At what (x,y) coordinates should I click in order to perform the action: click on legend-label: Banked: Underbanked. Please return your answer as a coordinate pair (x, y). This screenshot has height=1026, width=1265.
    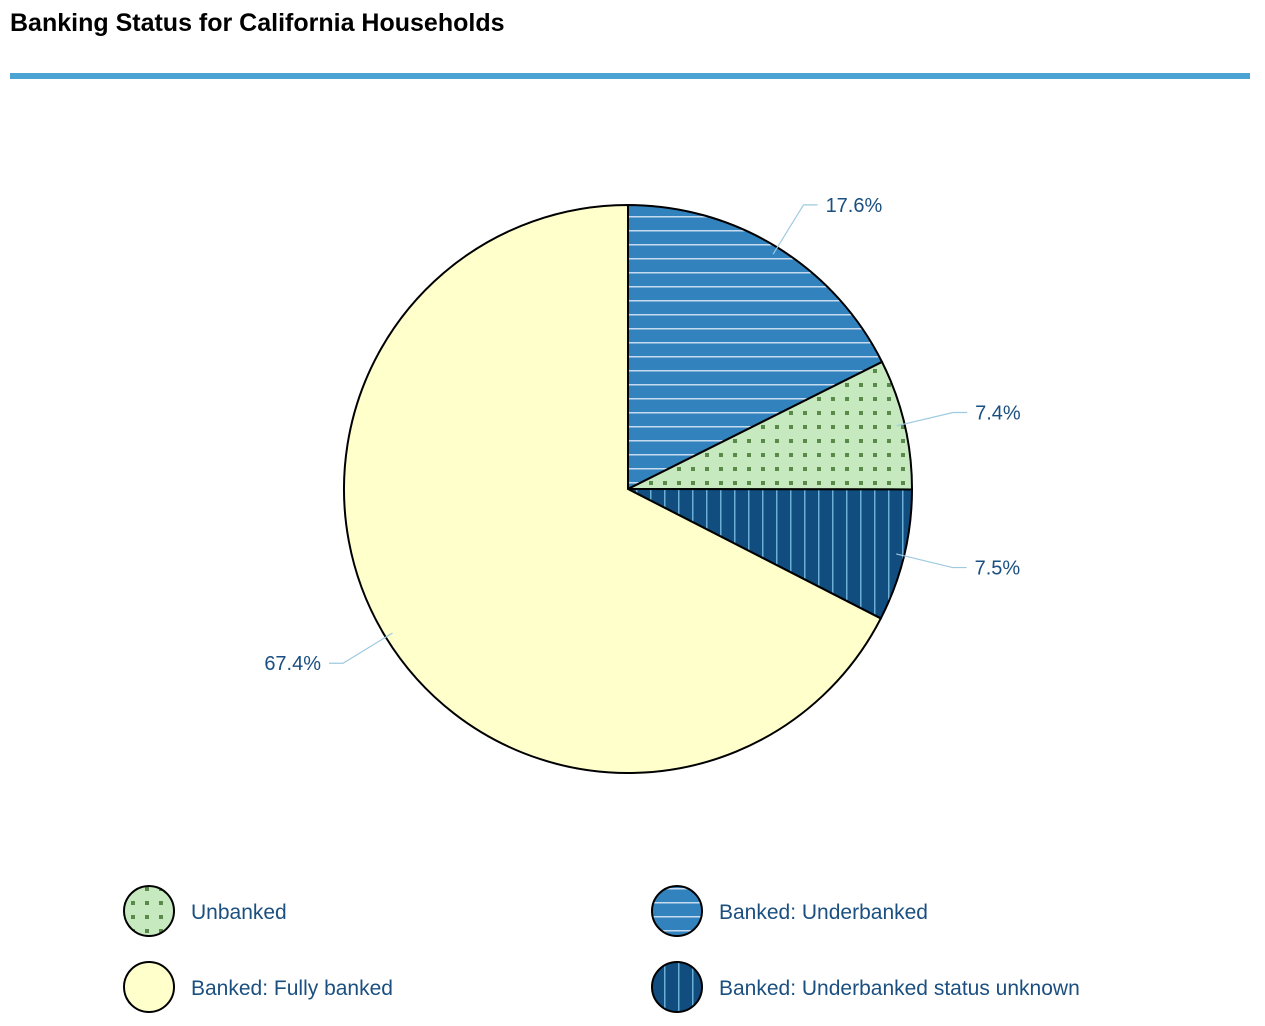
    Looking at the image, I should click on (823, 912).